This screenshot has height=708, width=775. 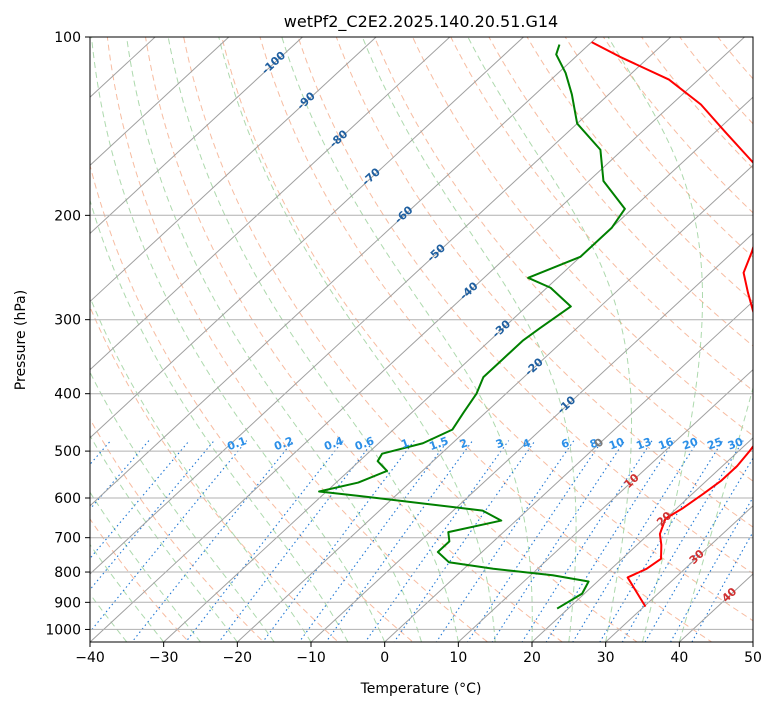 I want to click on mixing-ratio-label: 0.6, so click(x=364, y=443).